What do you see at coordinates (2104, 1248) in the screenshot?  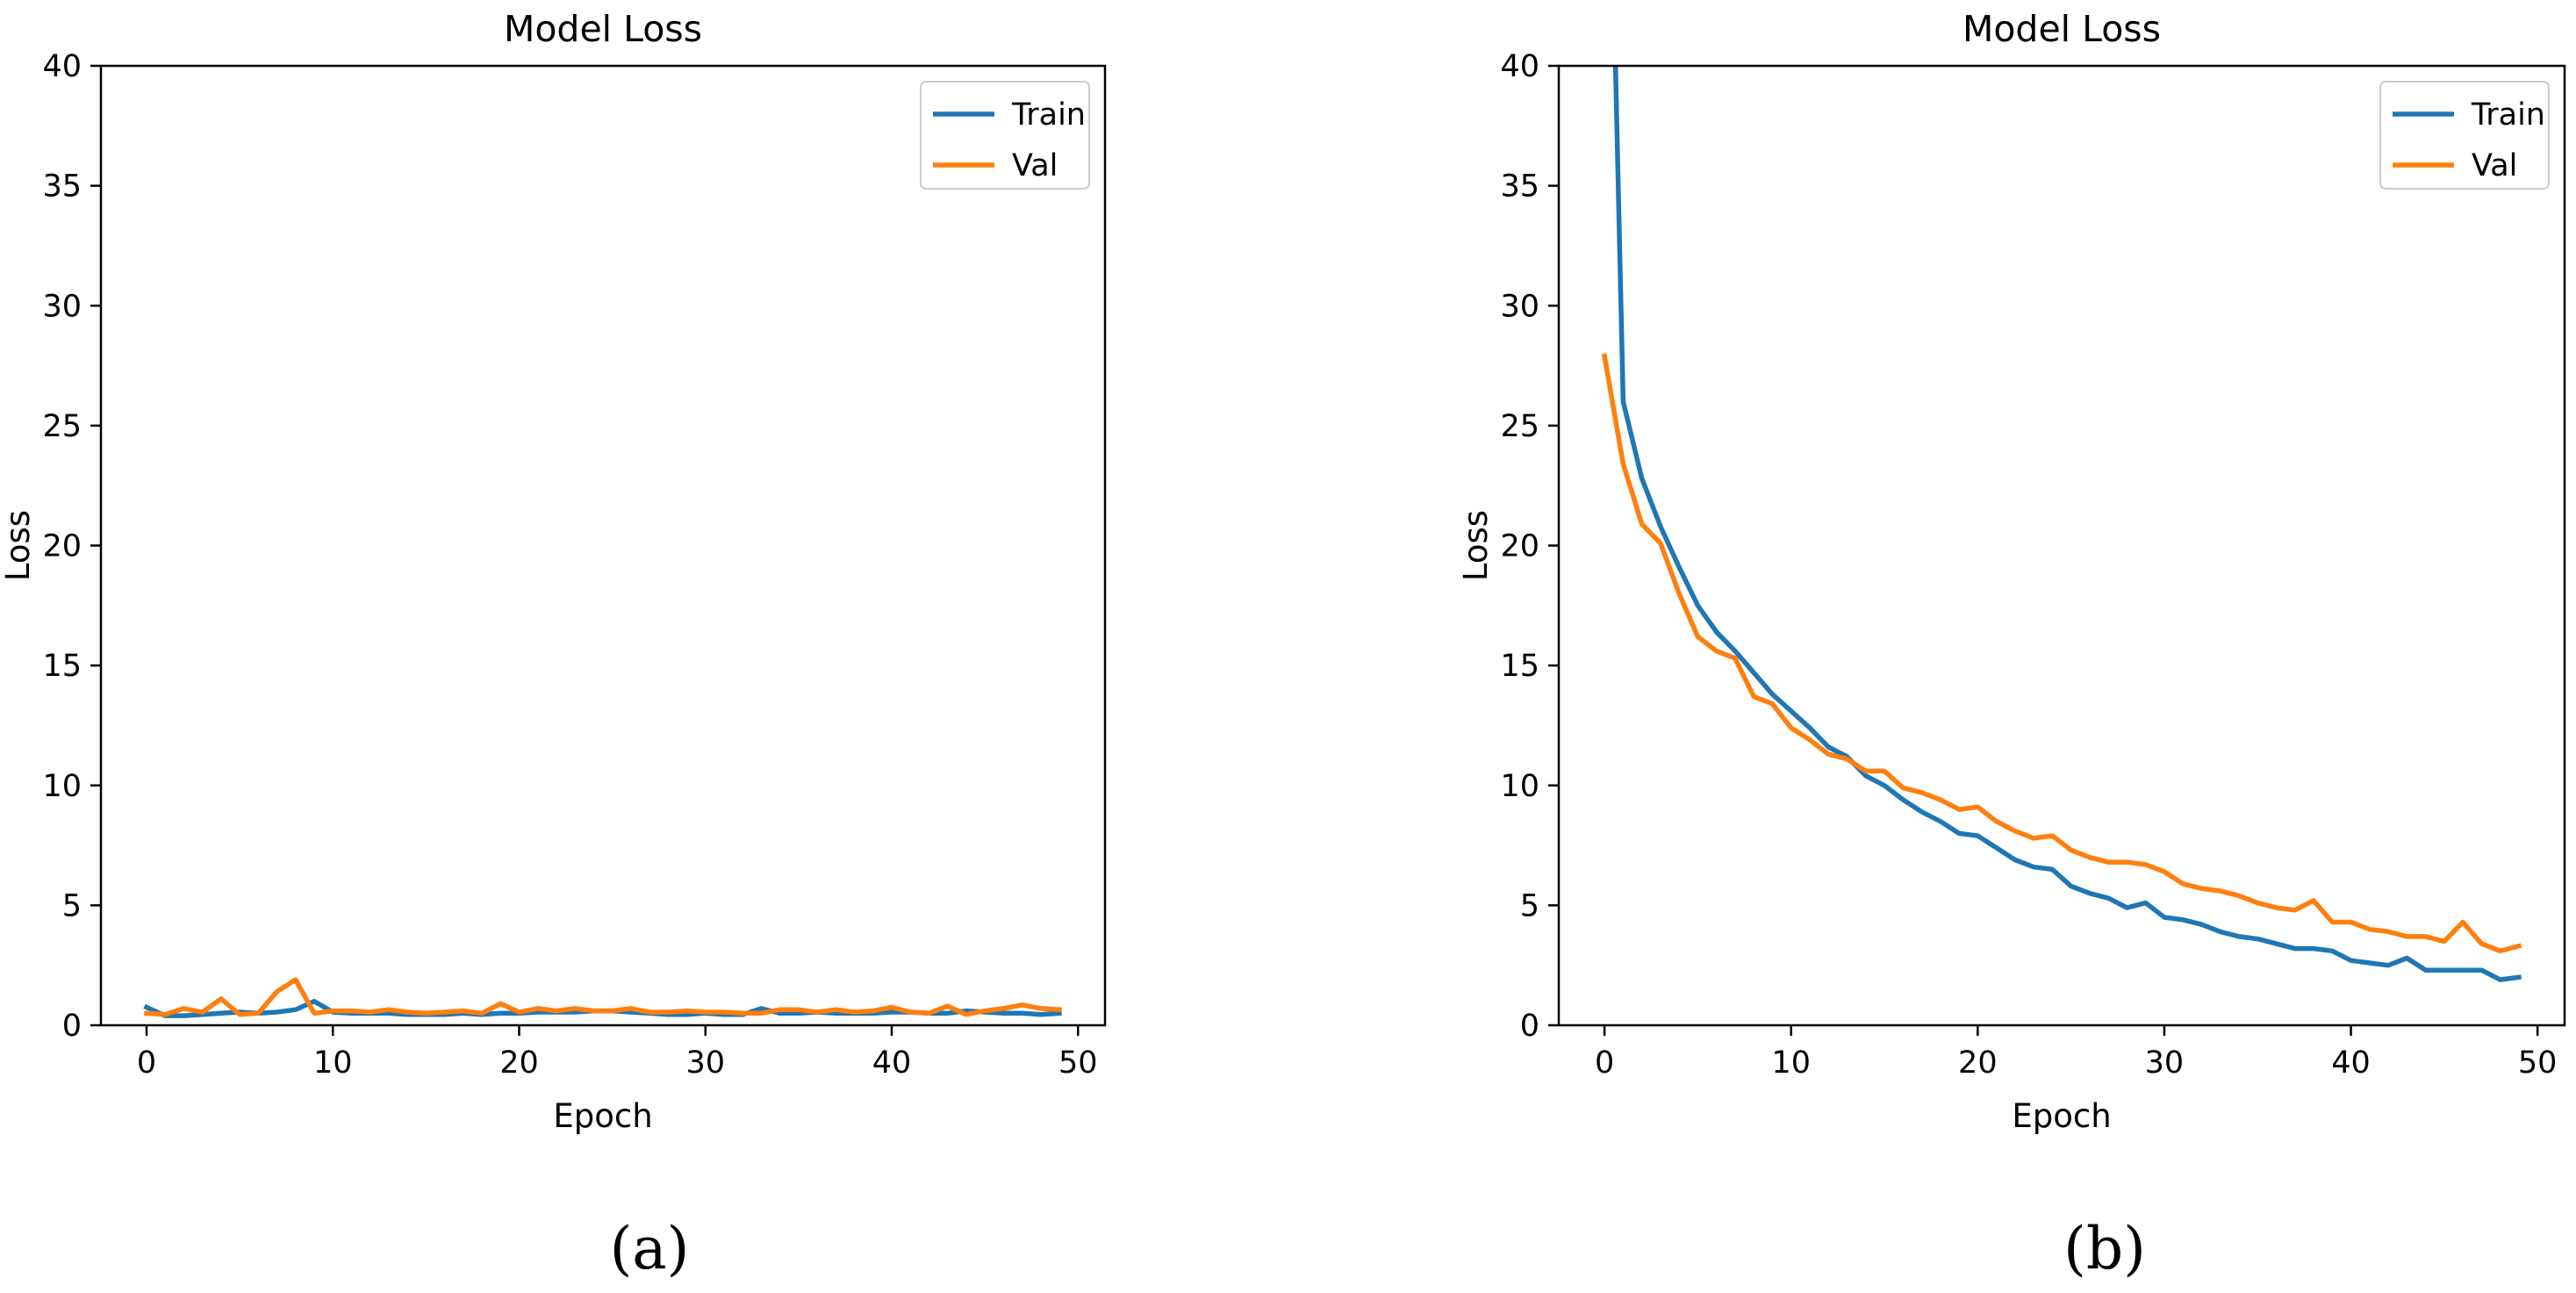 I see `panel-label-b: (b)` at bounding box center [2104, 1248].